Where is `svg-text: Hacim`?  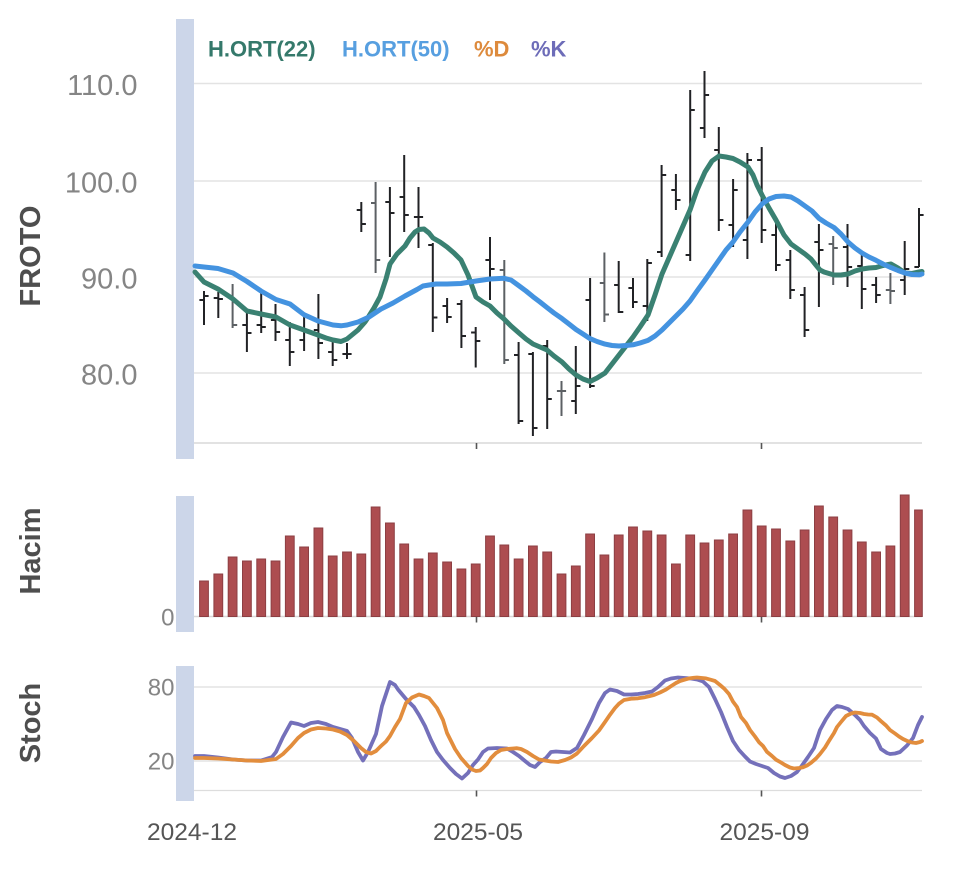
svg-text: Hacim is located at coordinates (31, 550).